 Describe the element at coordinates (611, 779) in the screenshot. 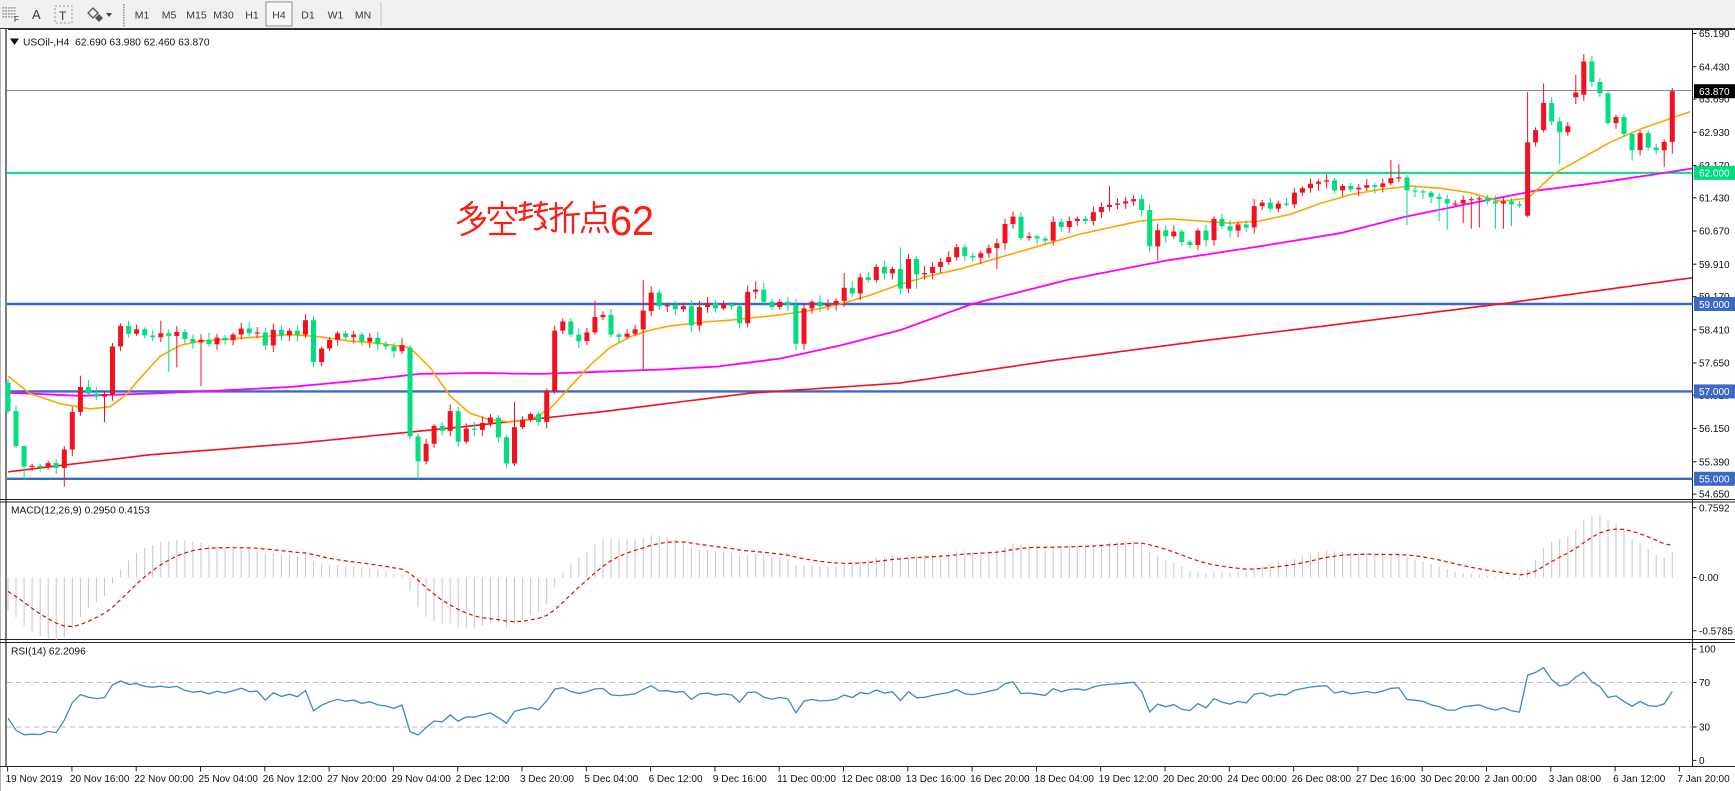

I see `svg-text: 5 Dec 04:00` at that location.